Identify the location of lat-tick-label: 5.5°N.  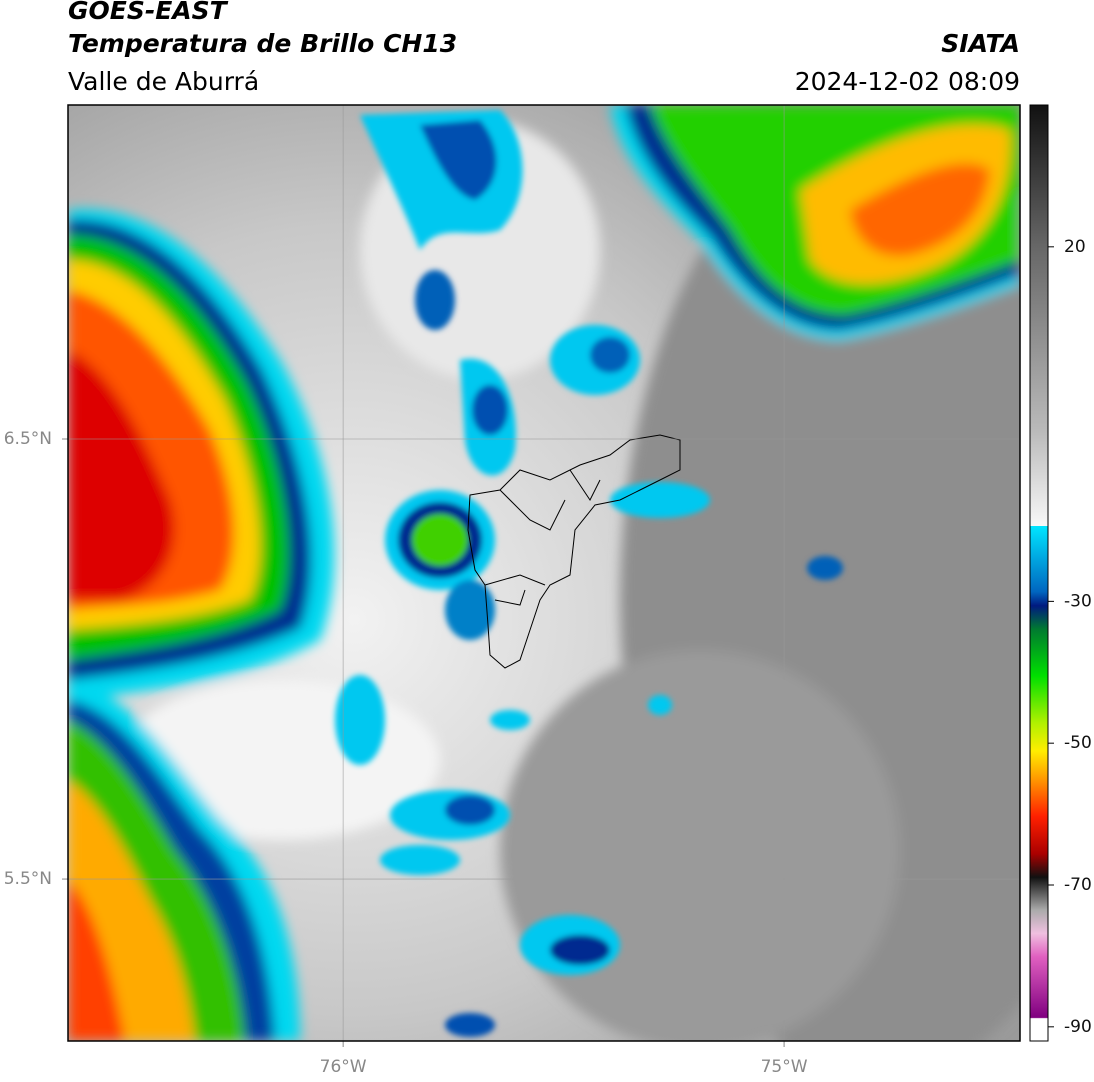
(28, 879).